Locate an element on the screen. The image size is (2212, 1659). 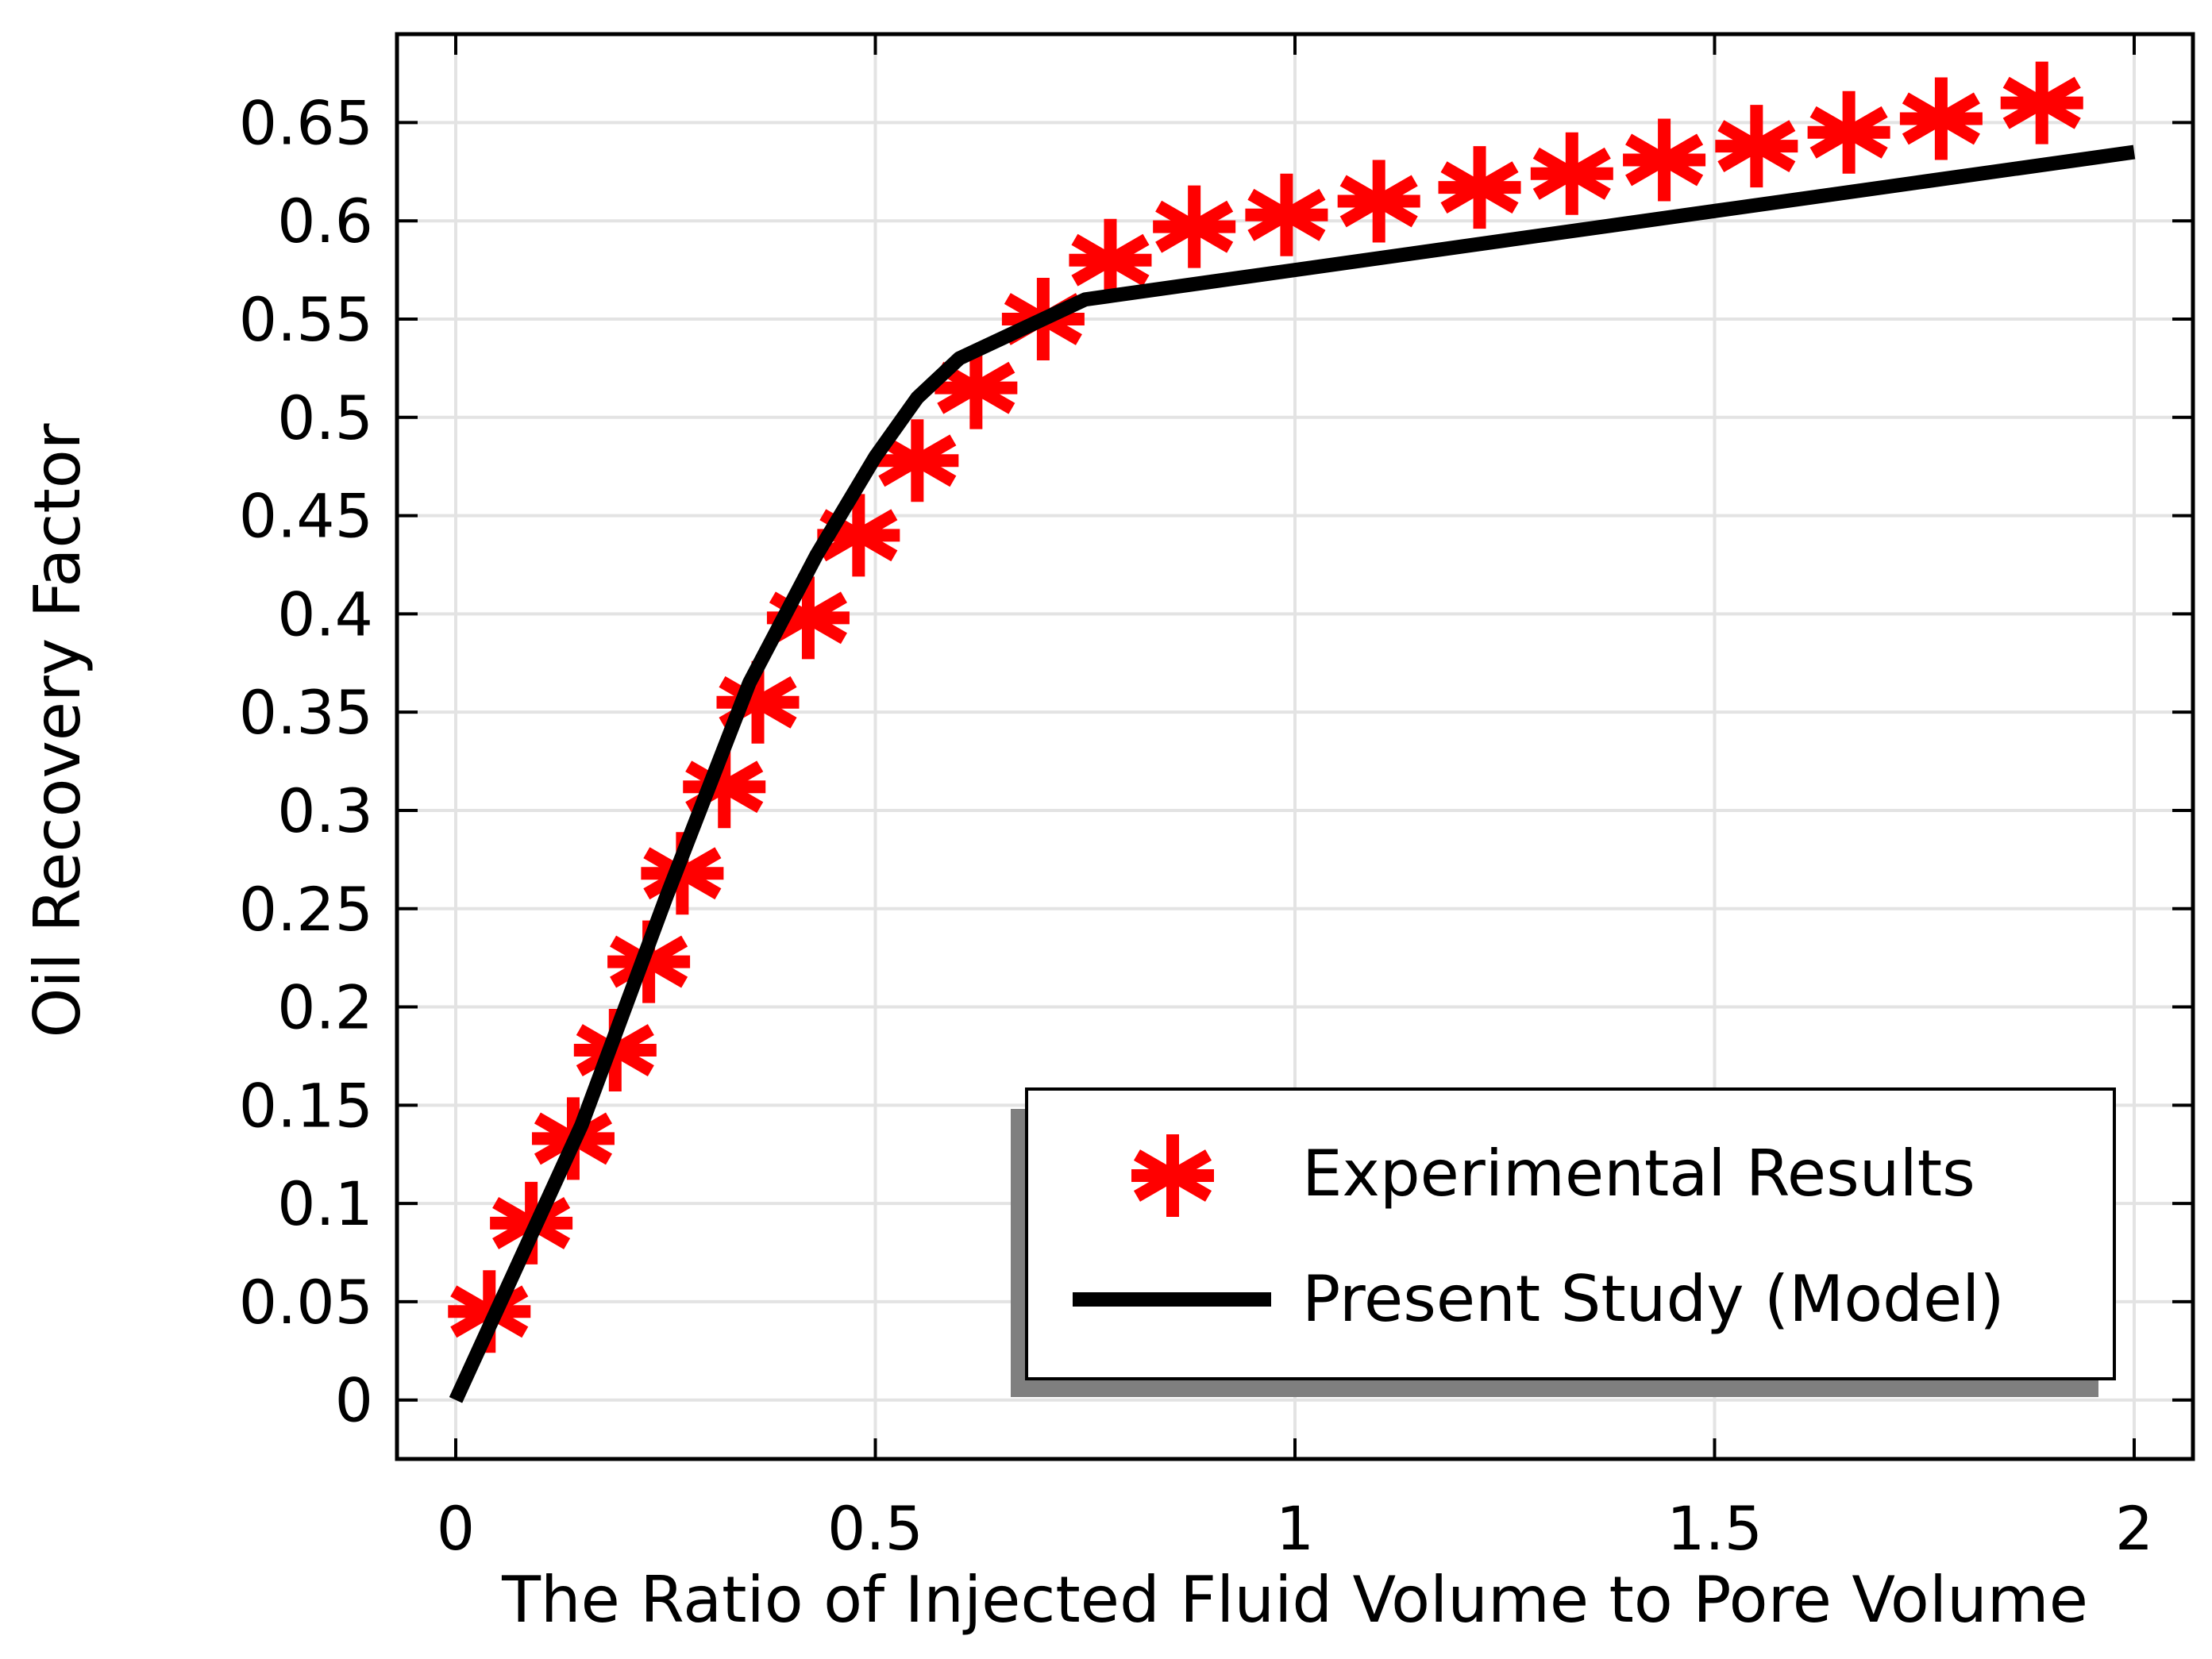
y-tick-label: 0.6 is located at coordinates (325, 221).